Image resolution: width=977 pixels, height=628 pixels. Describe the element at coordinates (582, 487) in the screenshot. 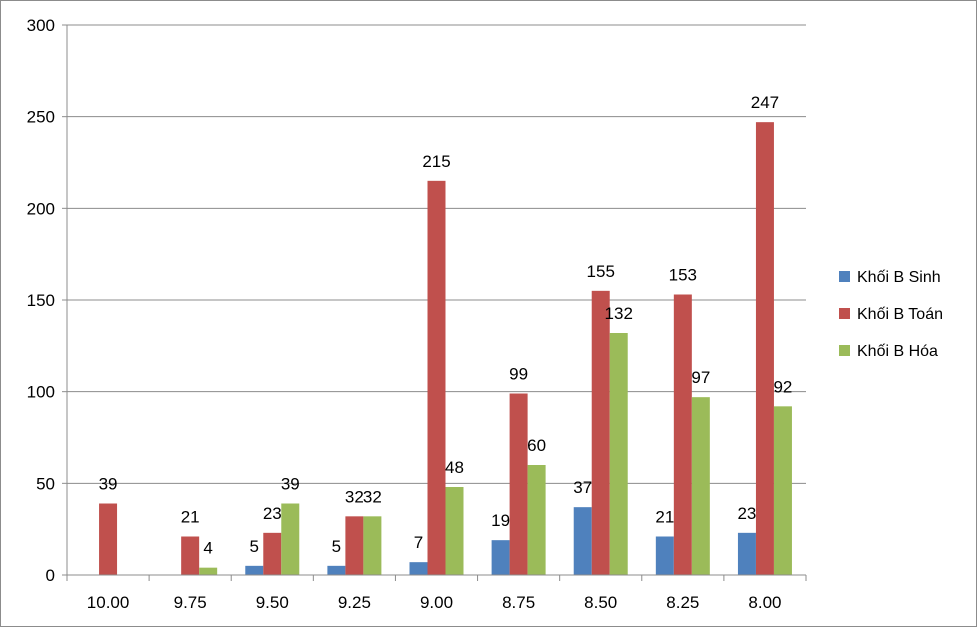

I see `data-label: 37` at that location.